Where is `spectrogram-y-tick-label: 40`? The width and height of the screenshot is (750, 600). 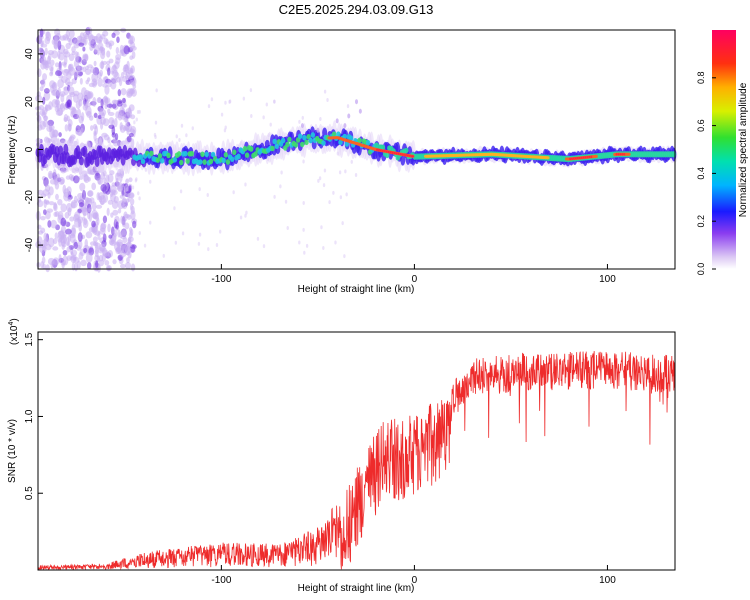
spectrogram-y-tick-label: 40 is located at coordinates (29, 54).